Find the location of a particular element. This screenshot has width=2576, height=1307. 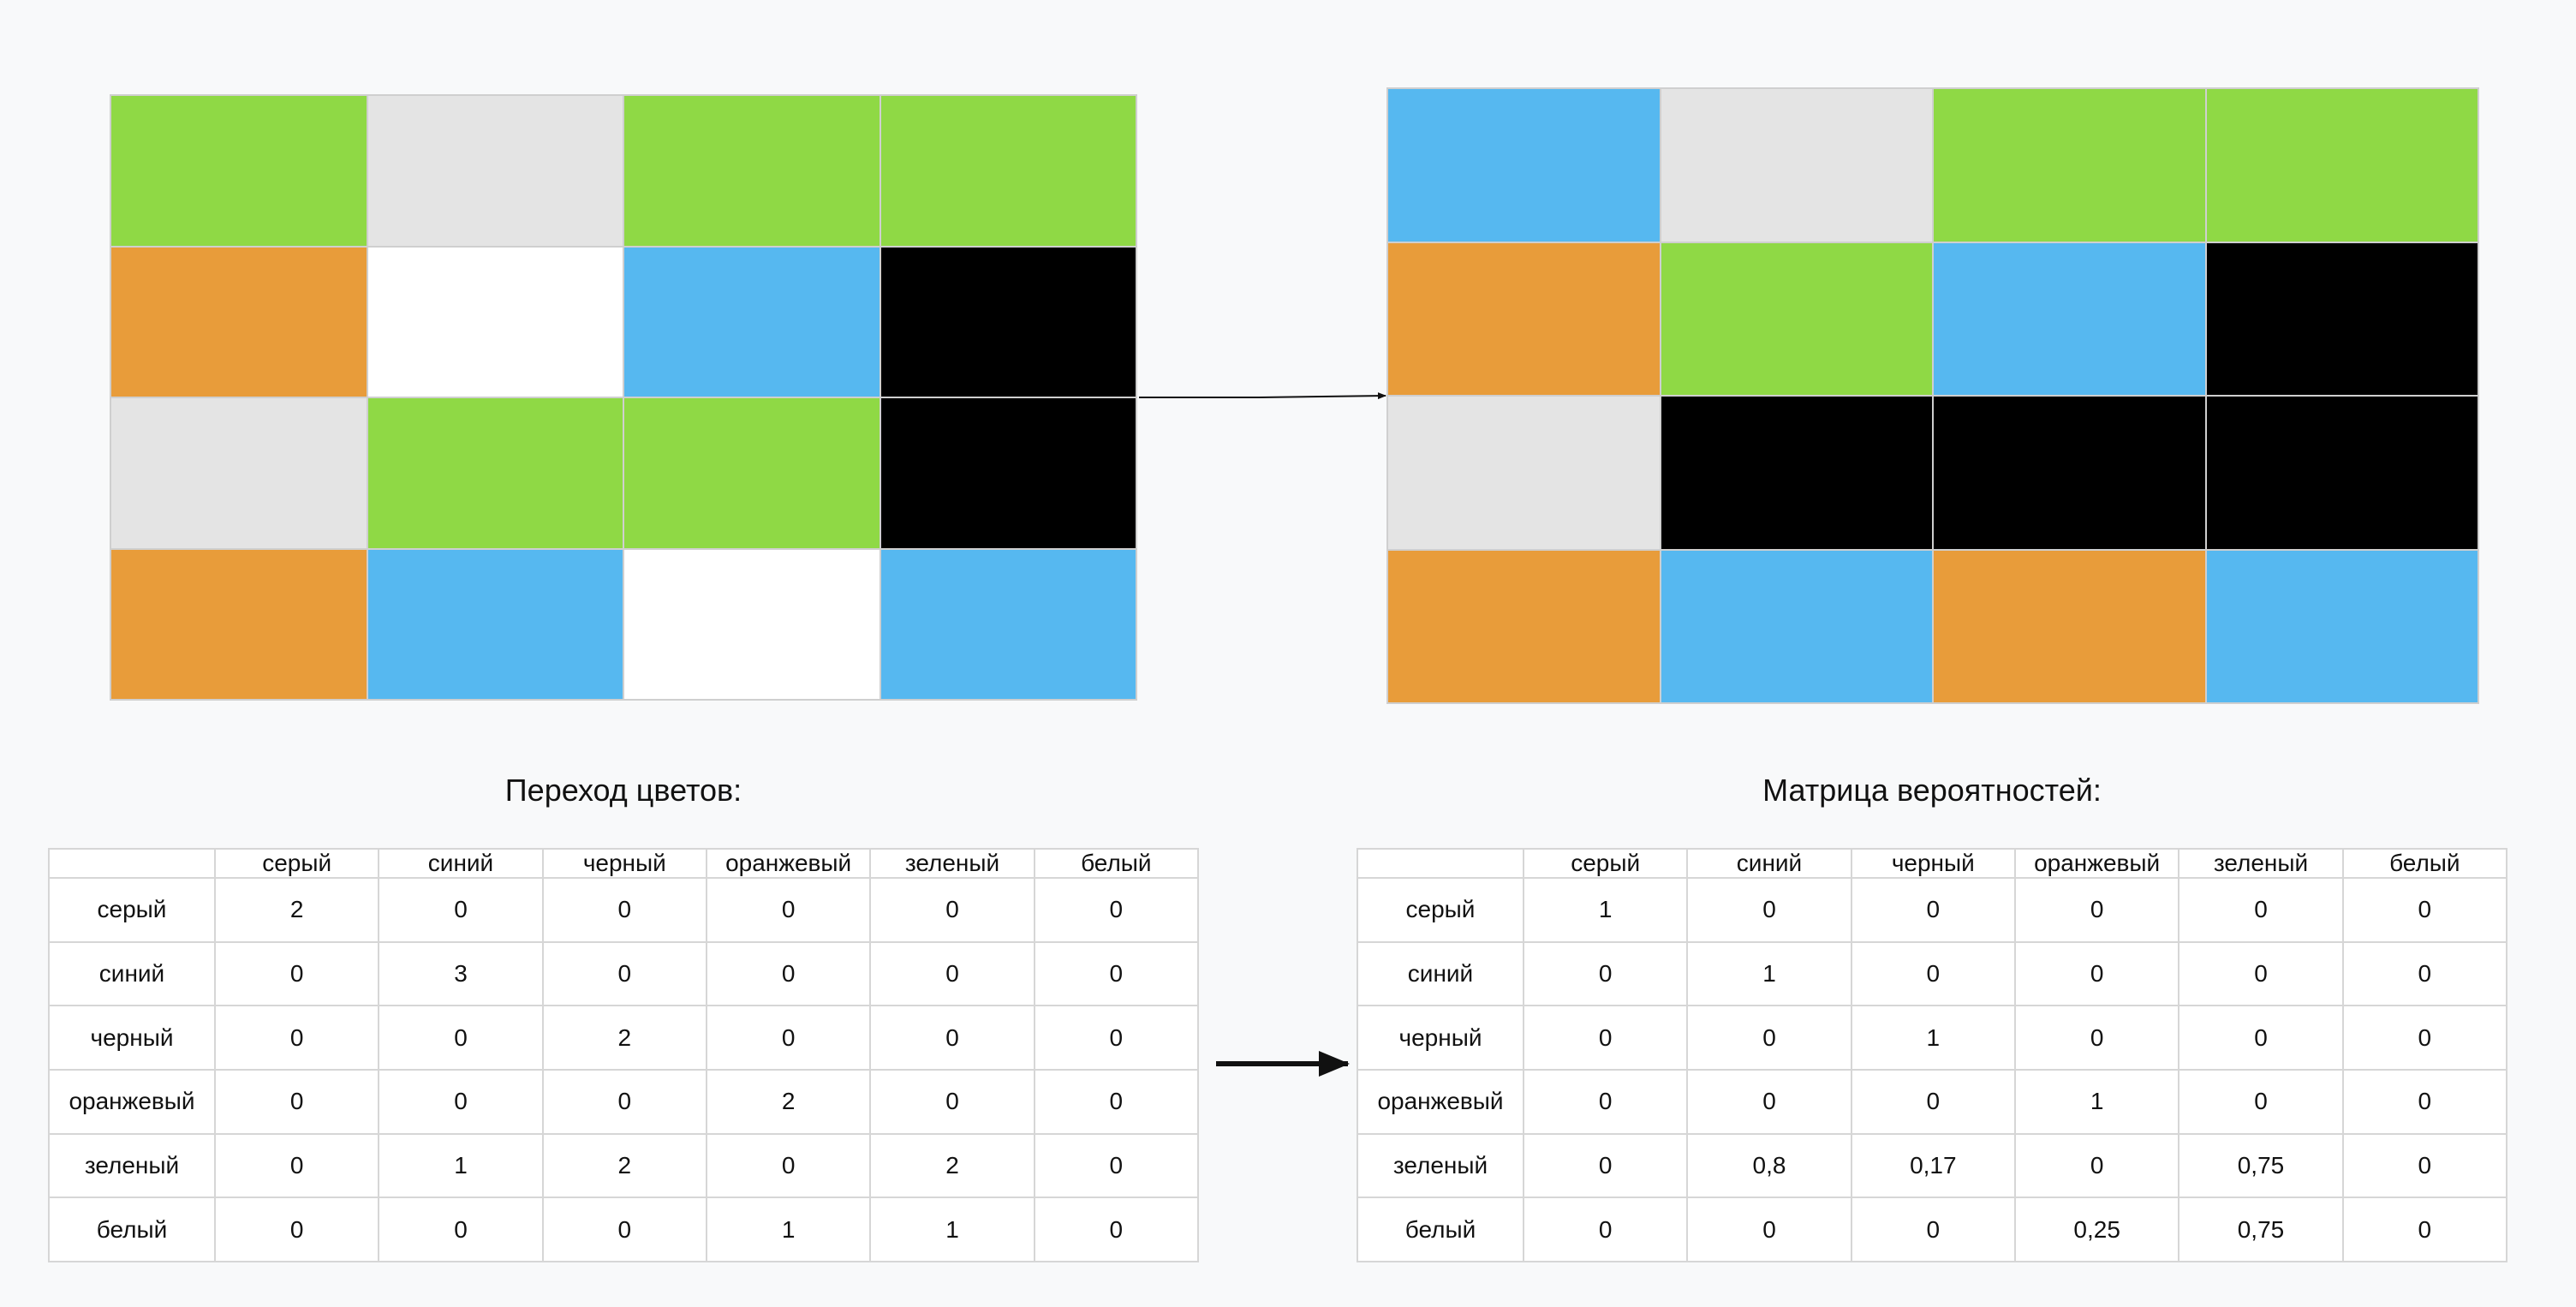

table-row: синий 0 3 0 0 0 0 is located at coordinates (624, 974).